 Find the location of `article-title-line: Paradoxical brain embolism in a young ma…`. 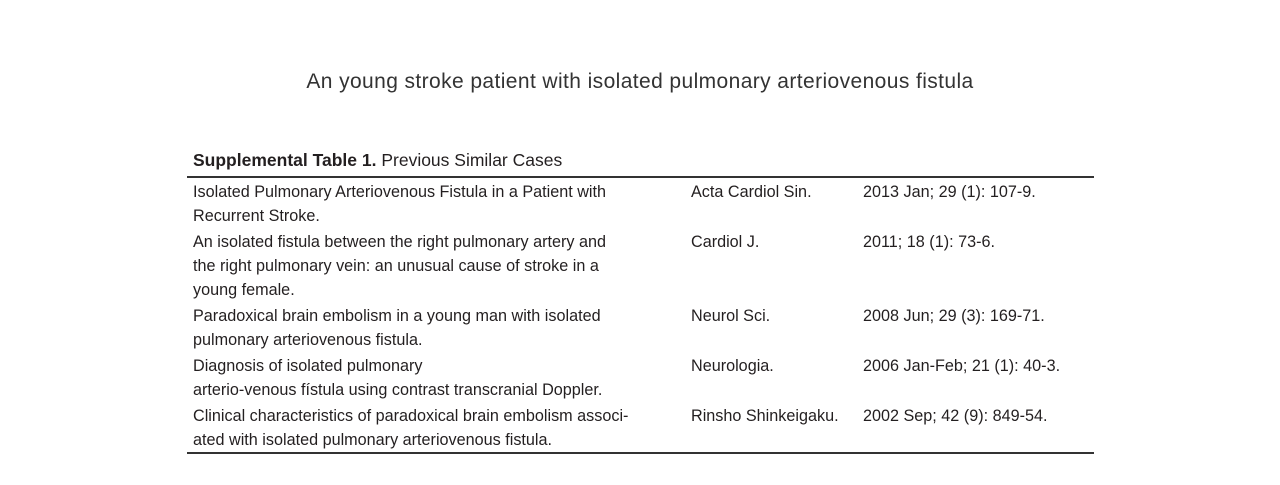

article-title-line: Paradoxical brain embolism in a young ma… is located at coordinates (397, 316).